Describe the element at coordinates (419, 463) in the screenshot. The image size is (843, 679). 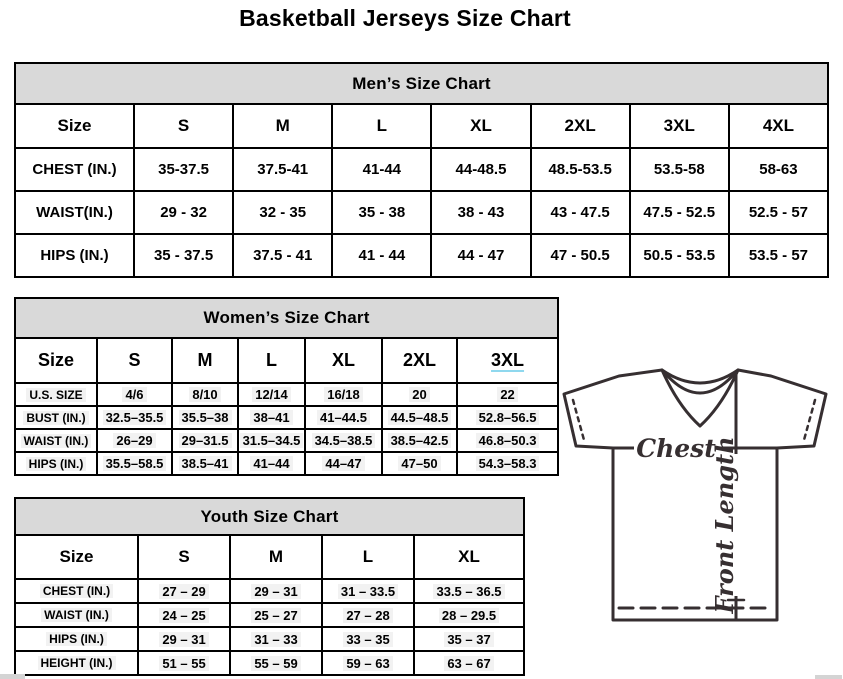
I see `value-cell: 47–50` at that location.